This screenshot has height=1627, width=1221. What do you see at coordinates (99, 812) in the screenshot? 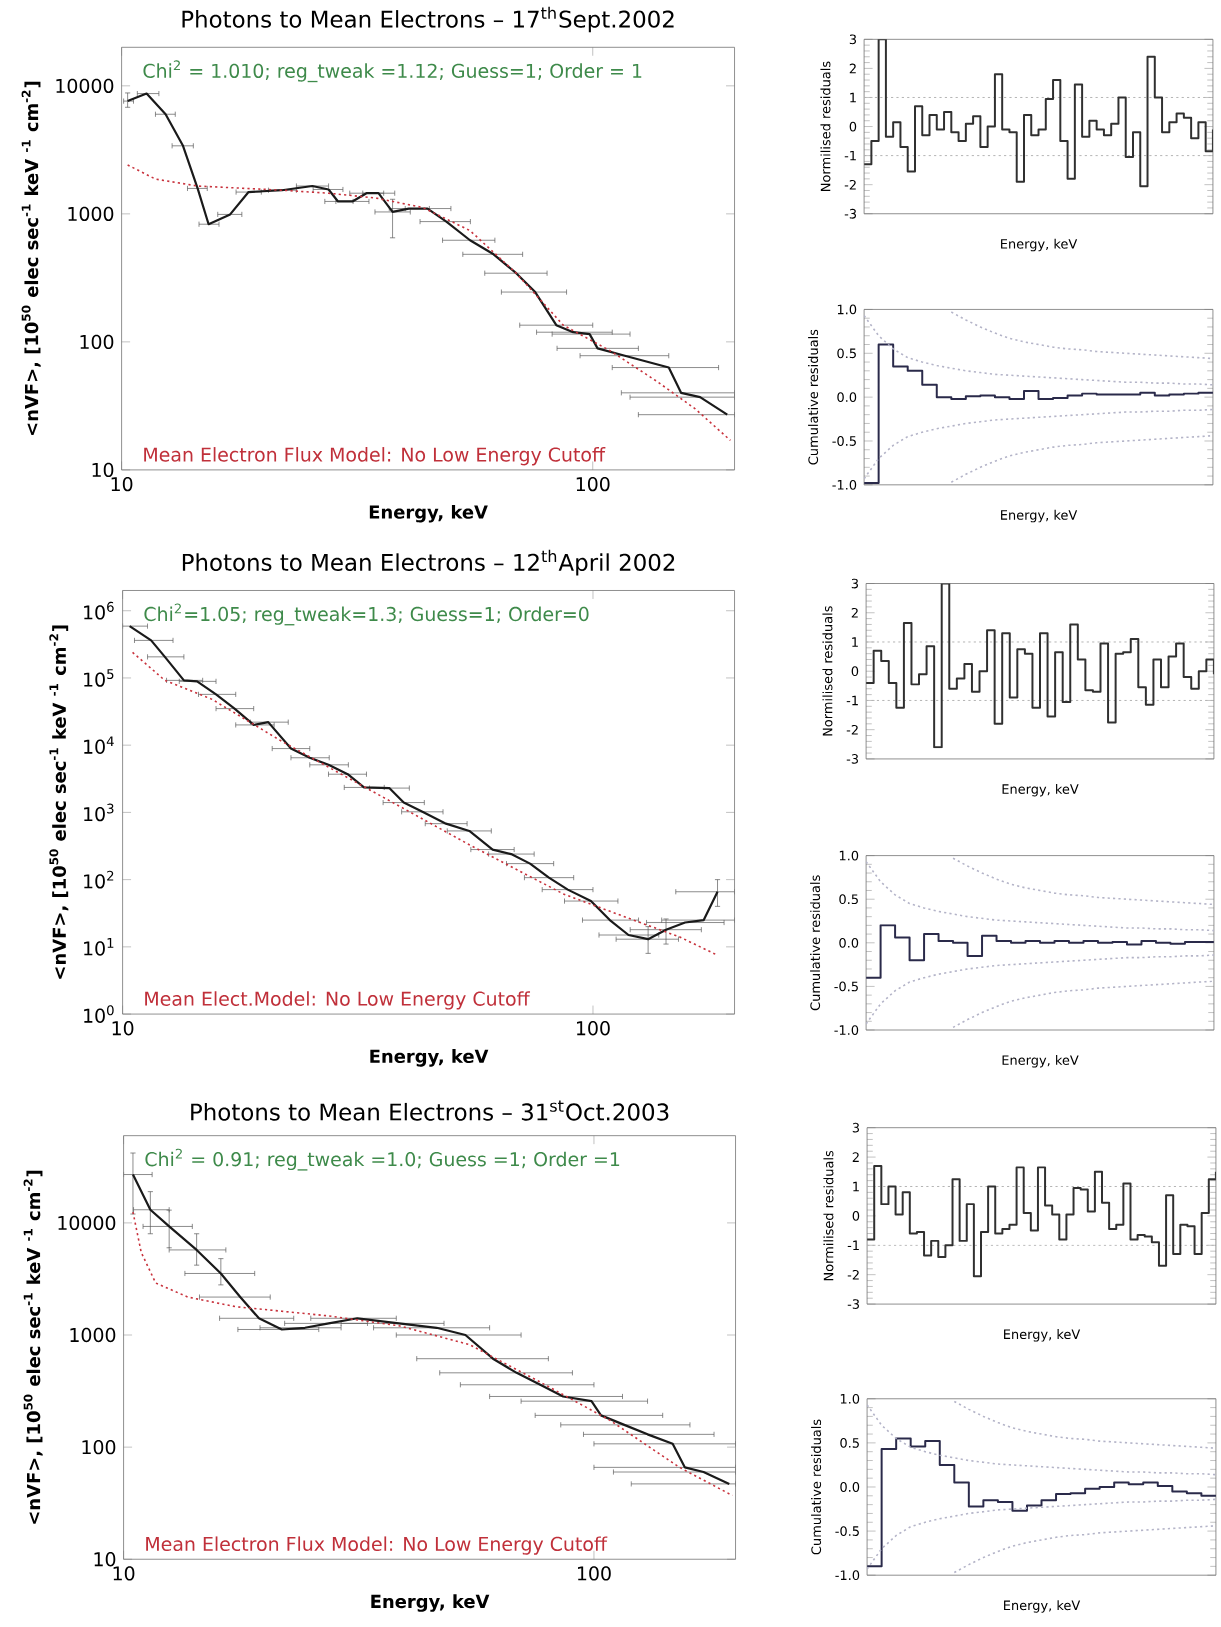
I see `y-tick-label: 10$^{3}$` at bounding box center [99, 812].